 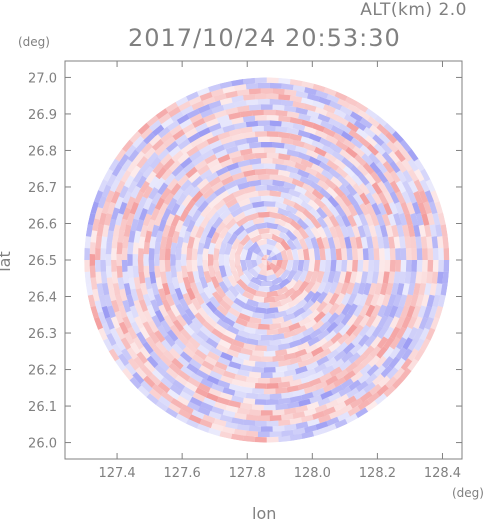 I want to click on y-tick-label: 26.8, so click(x=42, y=151).